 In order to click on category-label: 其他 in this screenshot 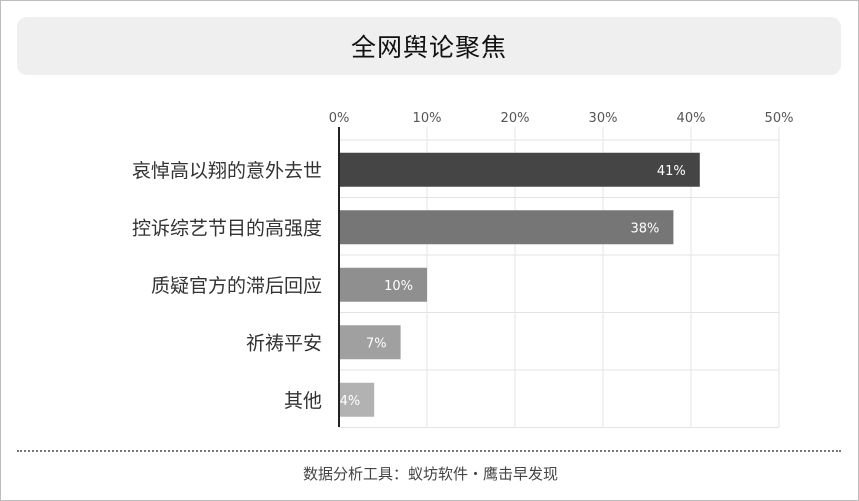, I will do `click(303, 401)`.